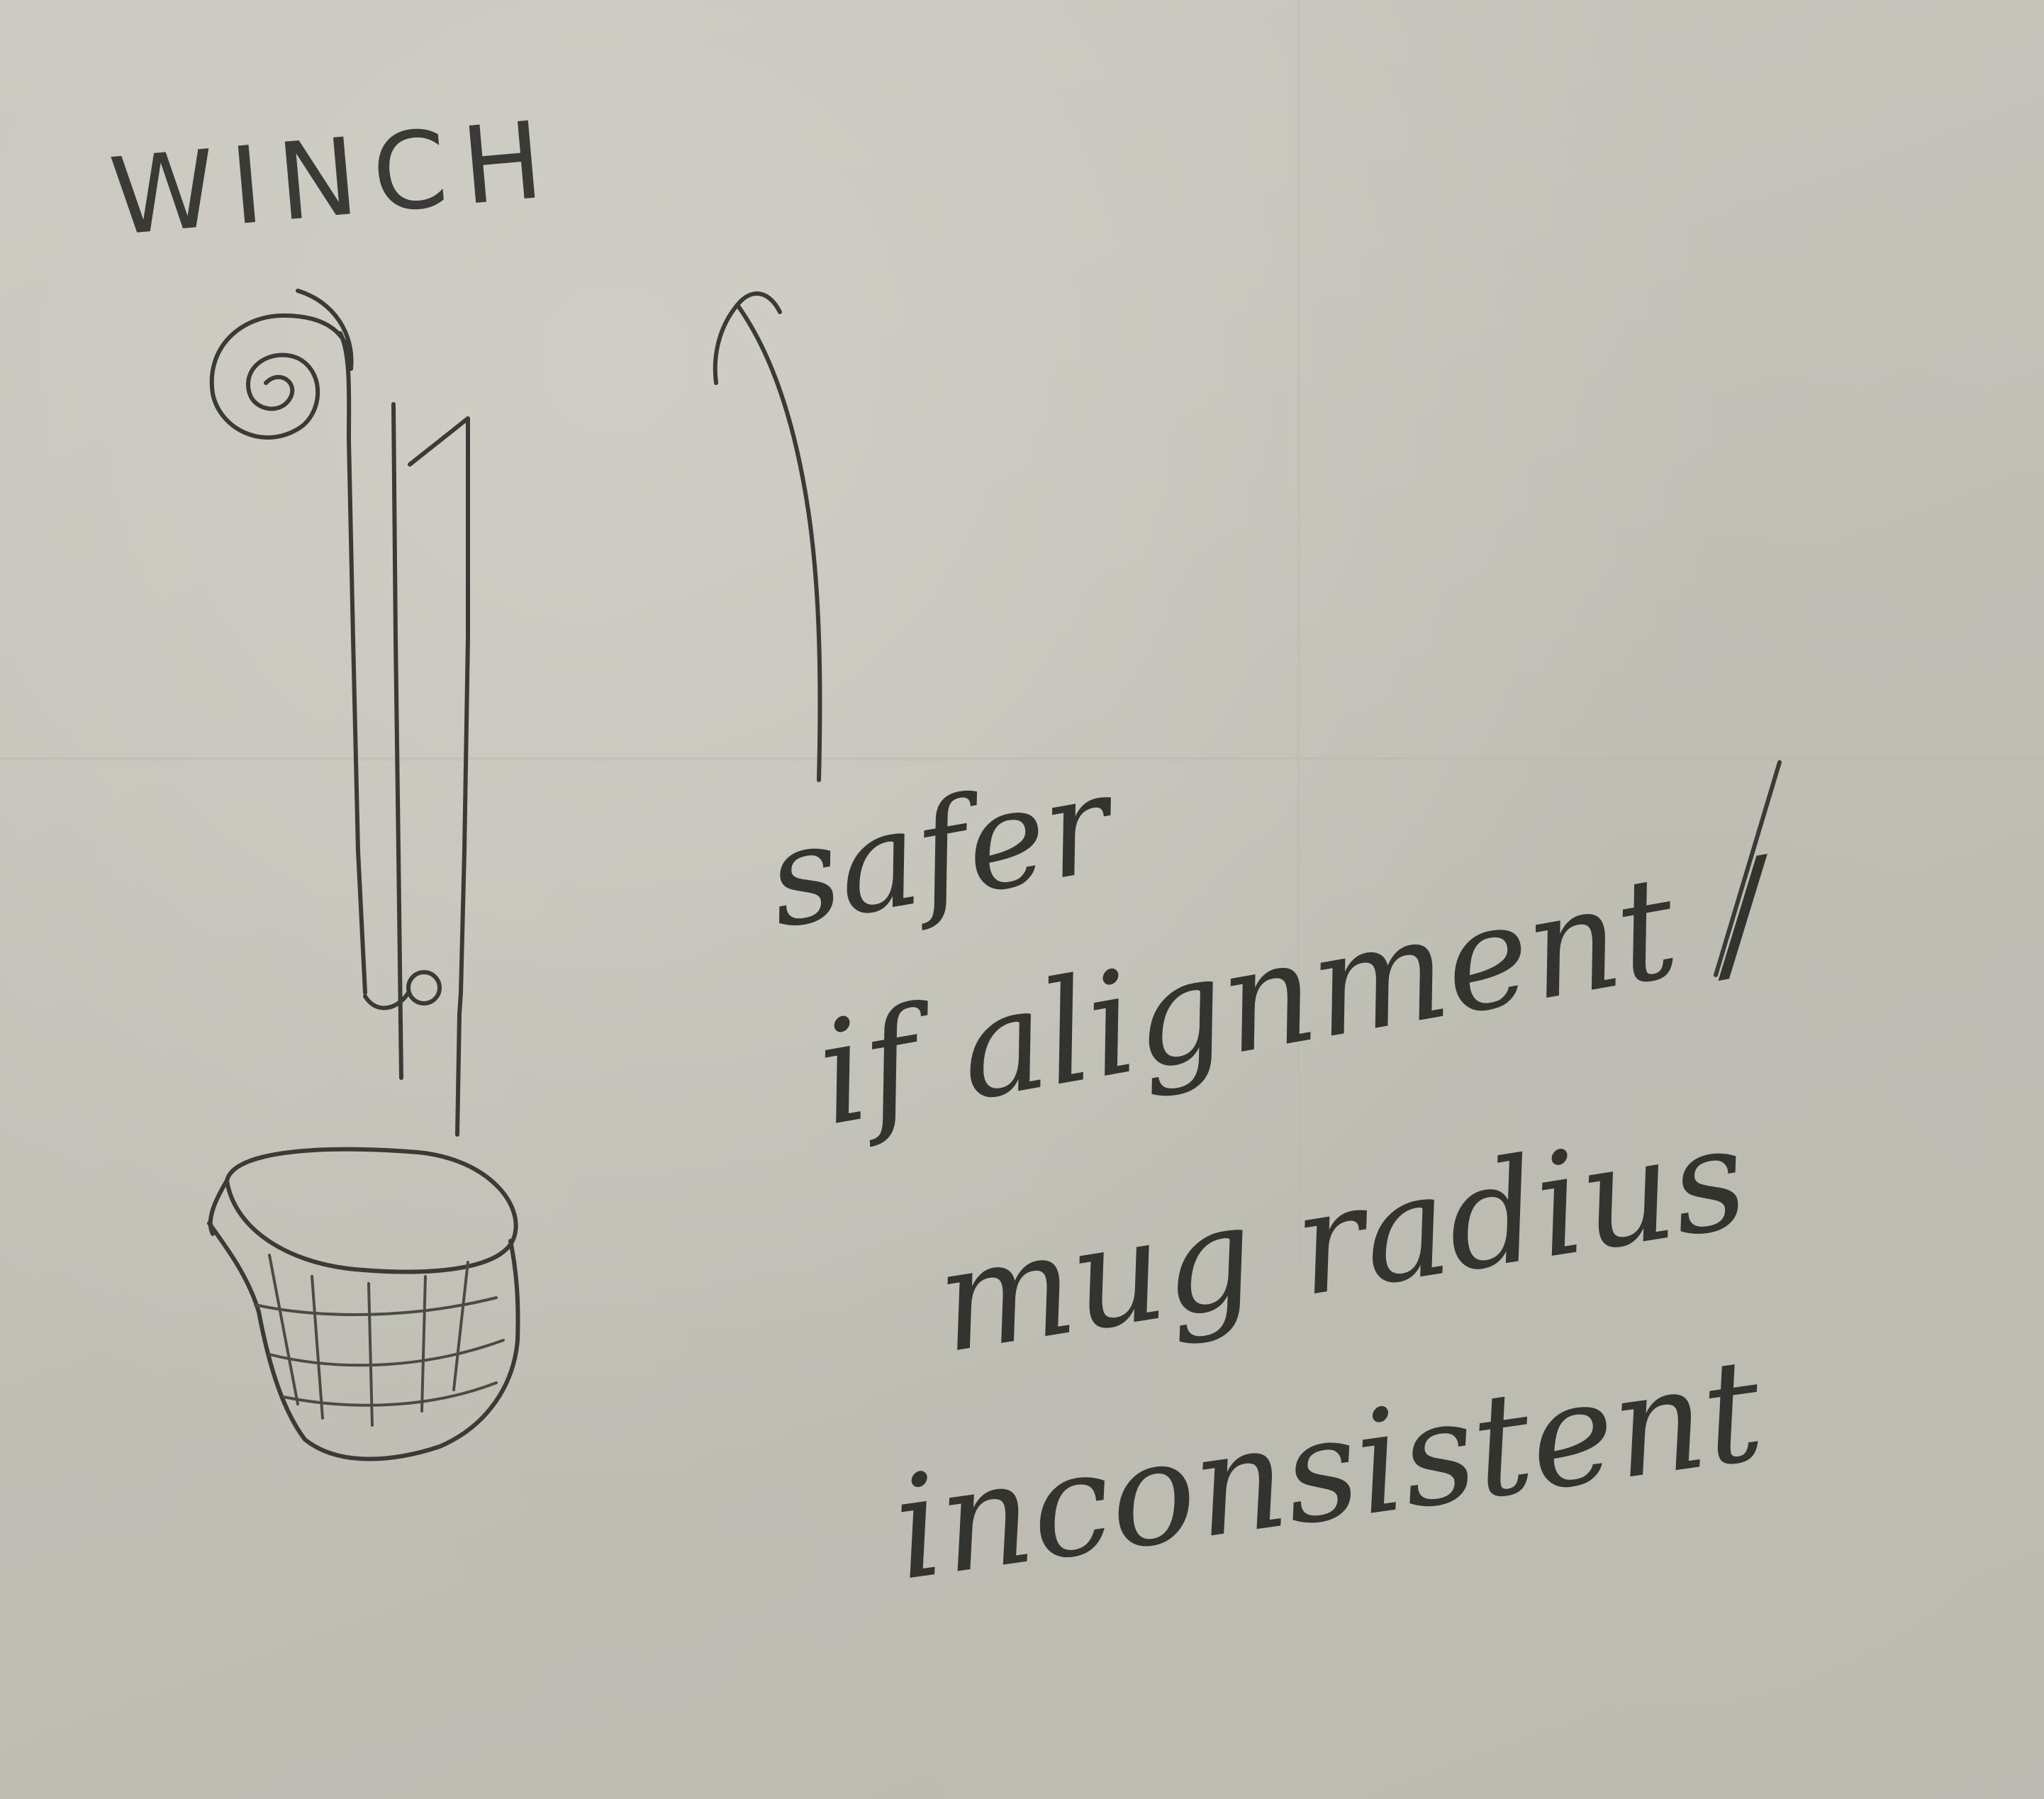 Image resolution: width=2044 pixels, height=1799 pixels. Describe the element at coordinates (281, 365) in the screenshot. I see `spiral-winch-icon` at that location.